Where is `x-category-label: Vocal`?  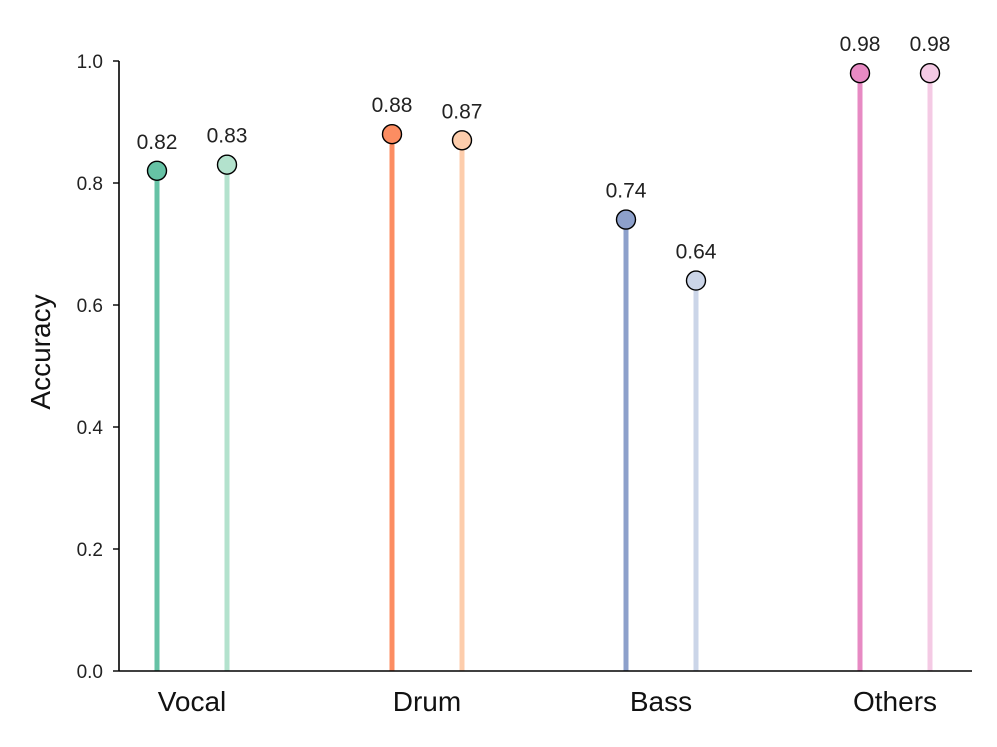 x-category-label: Vocal is located at coordinates (192, 701).